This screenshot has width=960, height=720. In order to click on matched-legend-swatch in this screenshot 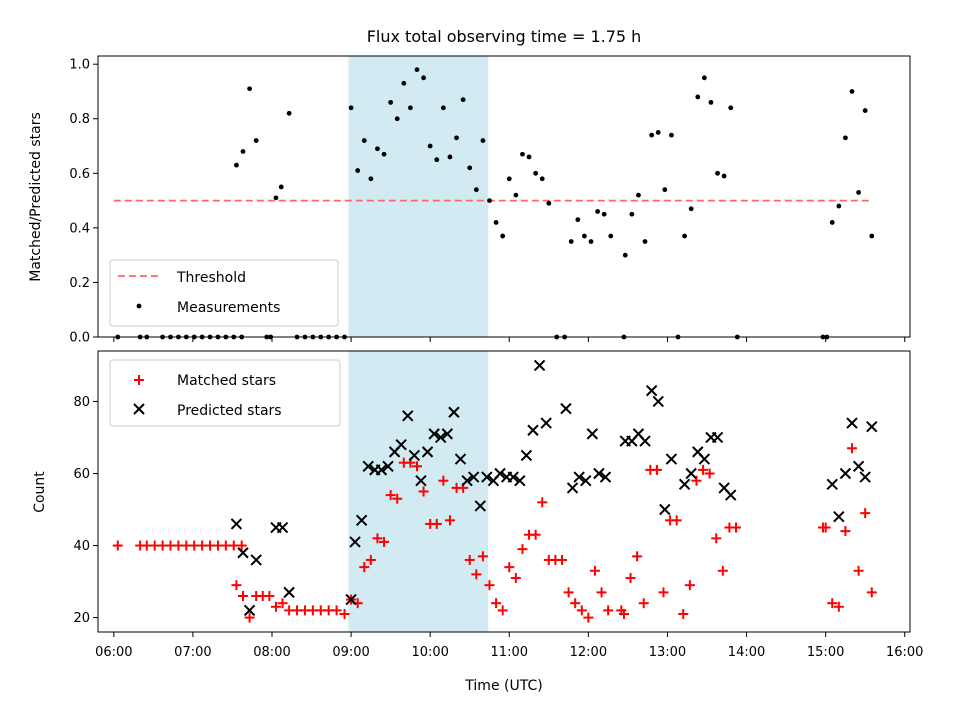, I will do `click(139, 380)`.